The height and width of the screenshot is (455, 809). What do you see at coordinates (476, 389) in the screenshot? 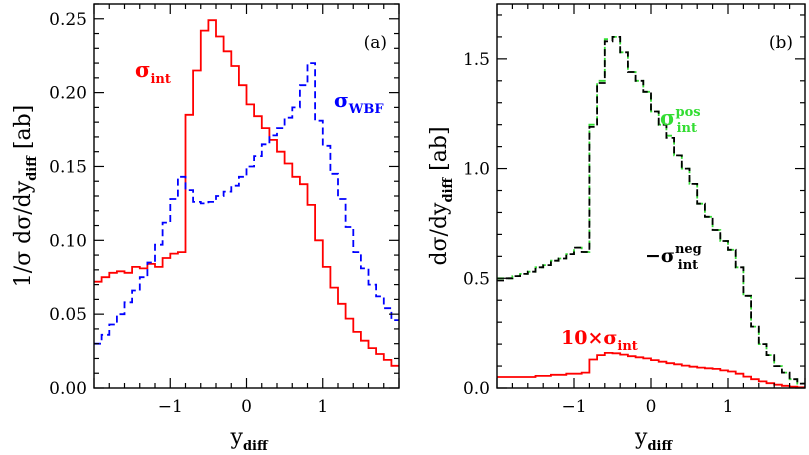
I see `y-tick-label: 0.0` at bounding box center [476, 389].